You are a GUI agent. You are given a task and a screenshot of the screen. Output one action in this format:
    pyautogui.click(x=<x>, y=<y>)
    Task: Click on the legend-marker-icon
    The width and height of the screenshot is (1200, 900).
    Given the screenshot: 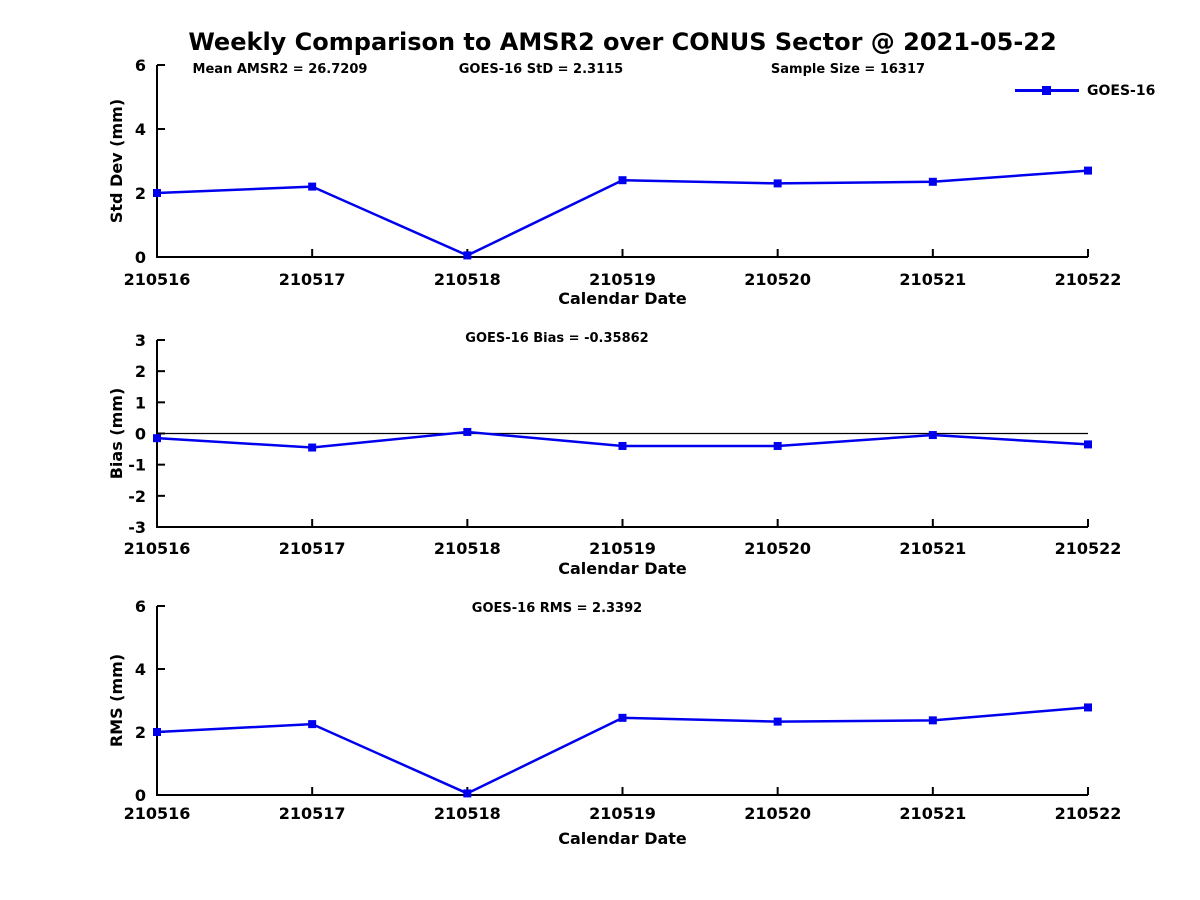 What is the action you would take?
    pyautogui.click(x=1046, y=90)
    